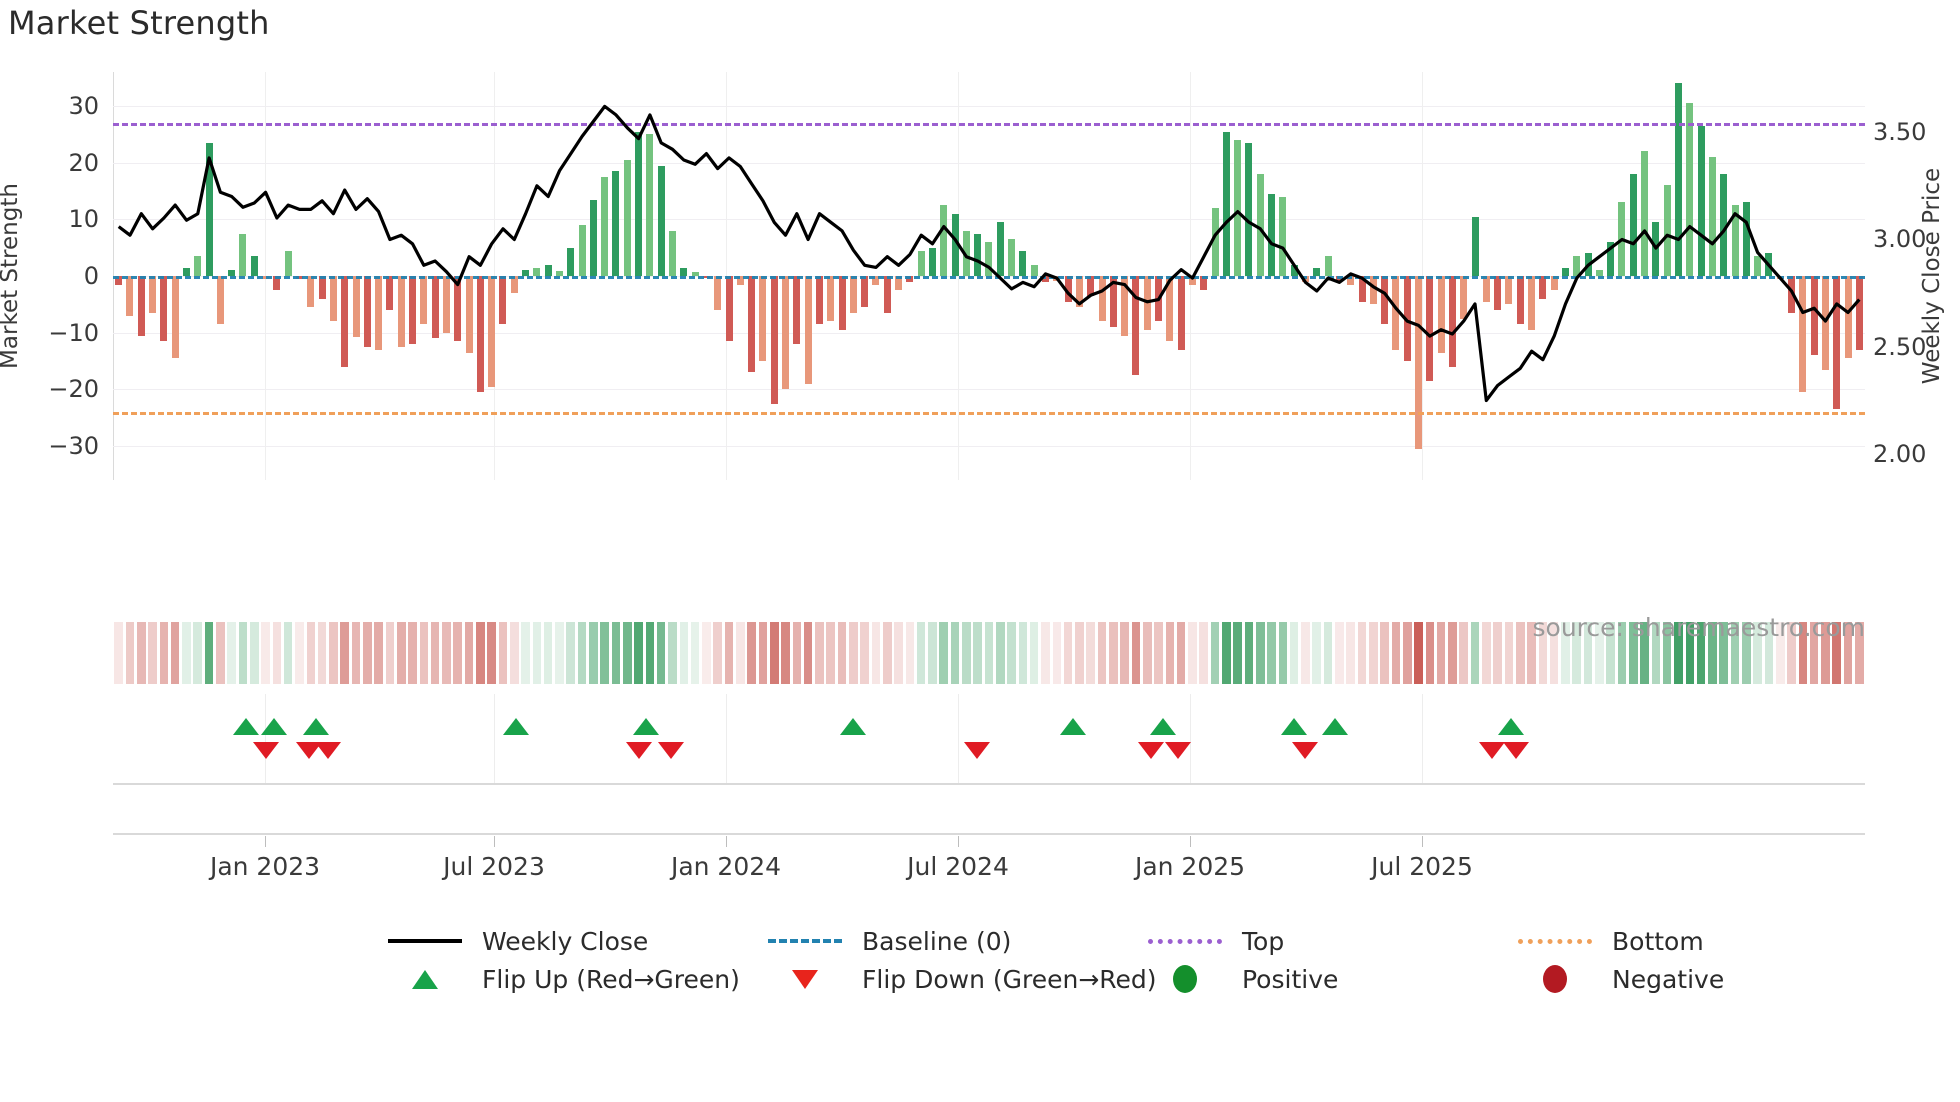 Image resolution: width=1960 pixels, height=1102 pixels. Describe the element at coordinates (1422, 866) in the screenshot. I see `x-tick-label-5: Jul 2025` at that location.